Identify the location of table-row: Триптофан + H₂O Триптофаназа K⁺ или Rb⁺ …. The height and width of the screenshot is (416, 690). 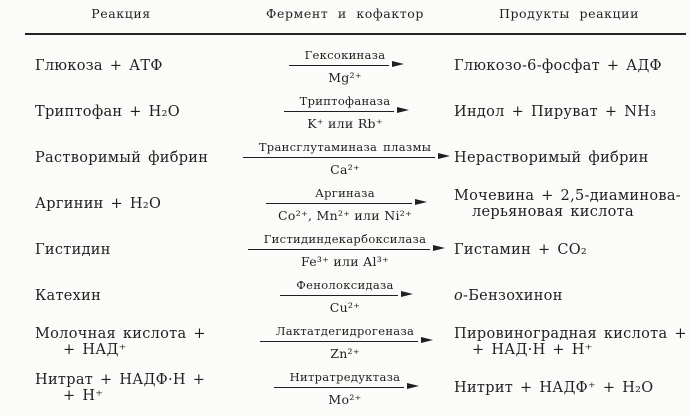
(345, 112).